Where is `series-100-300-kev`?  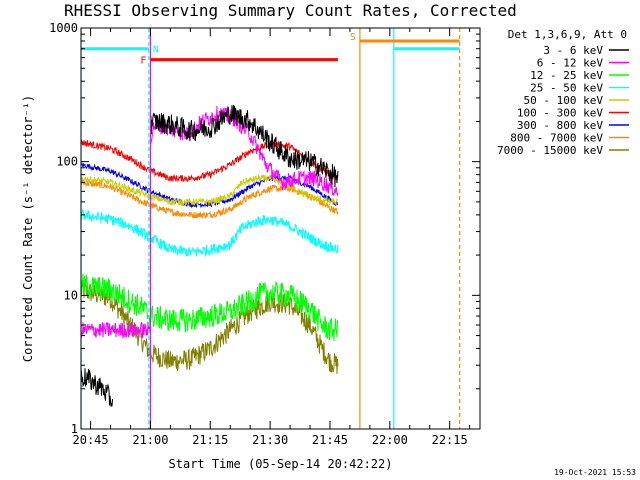 series-100-300-kev is located at coordinates (210, 161).